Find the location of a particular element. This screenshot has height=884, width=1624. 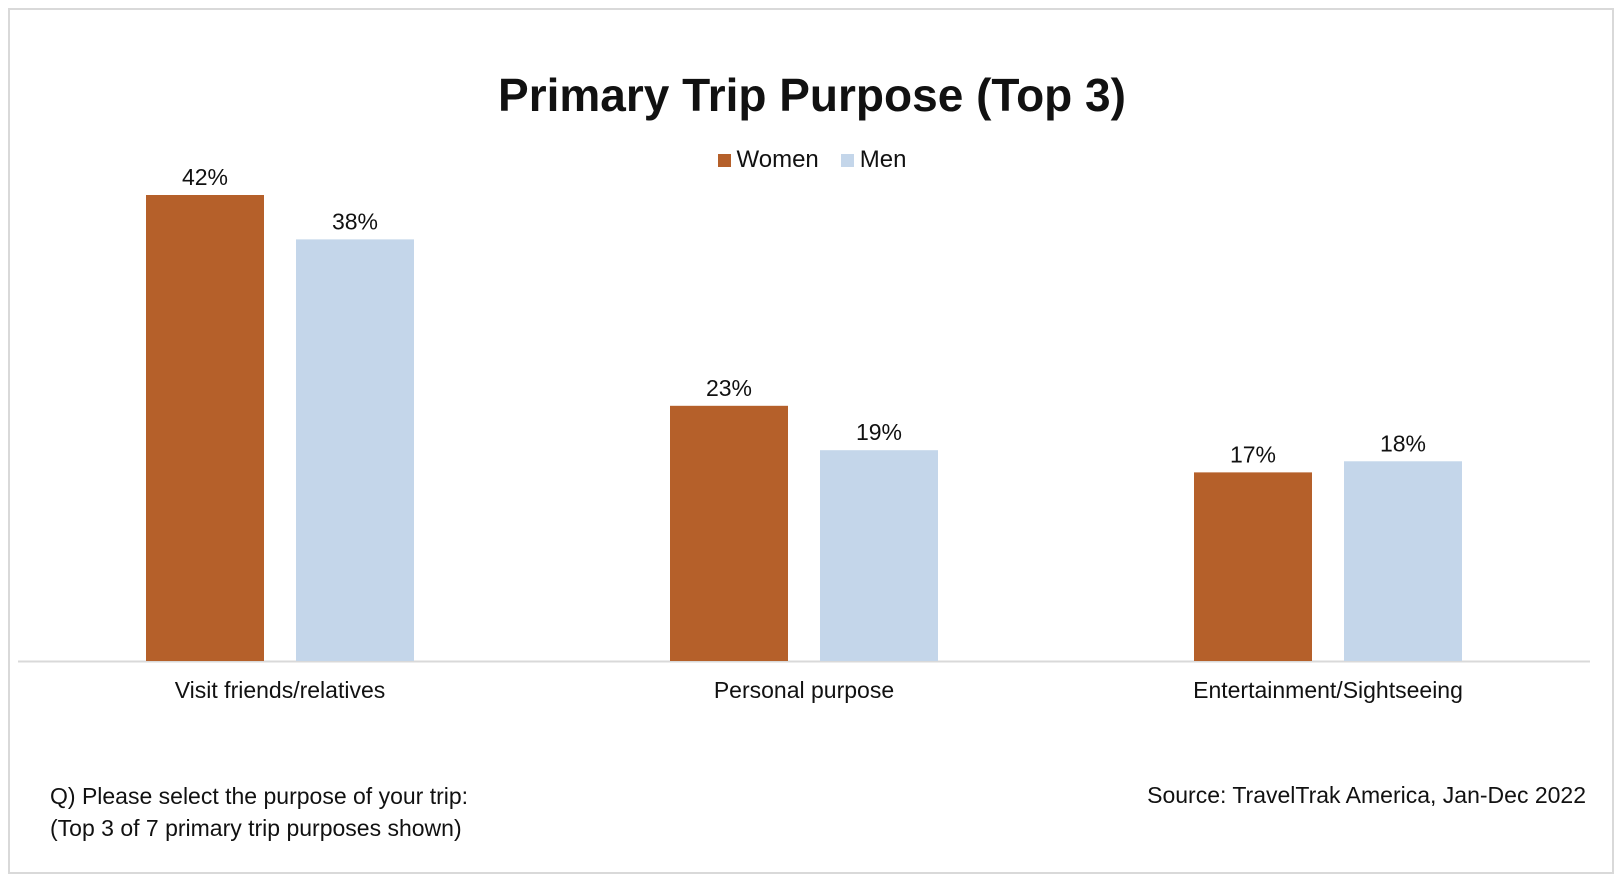

data-label-men-1: 19% is located at coordinates (879, 432).